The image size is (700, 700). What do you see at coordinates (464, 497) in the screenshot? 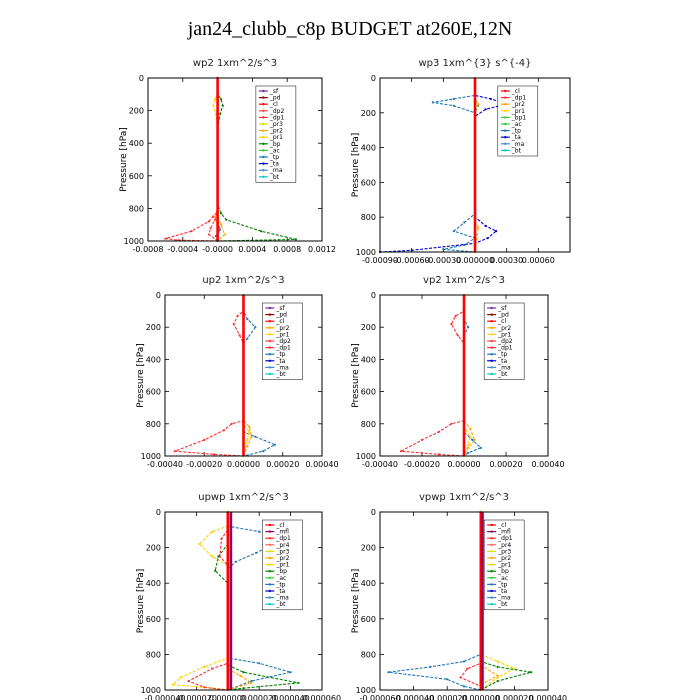
I see `panel-title: vpwp 1xm^2/s^3` at bounding box center [464, 497].